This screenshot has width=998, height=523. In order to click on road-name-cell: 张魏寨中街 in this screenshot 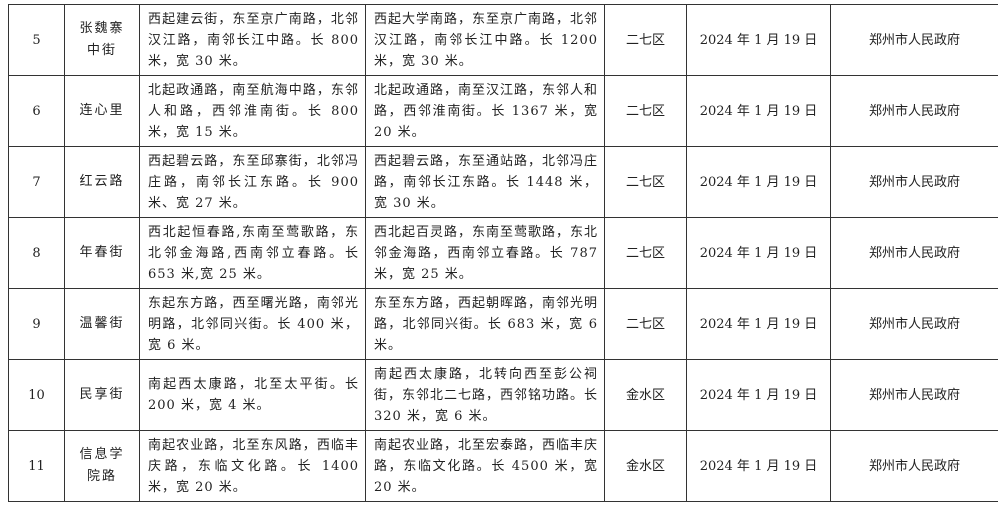, I will do `click(102, 40)`.